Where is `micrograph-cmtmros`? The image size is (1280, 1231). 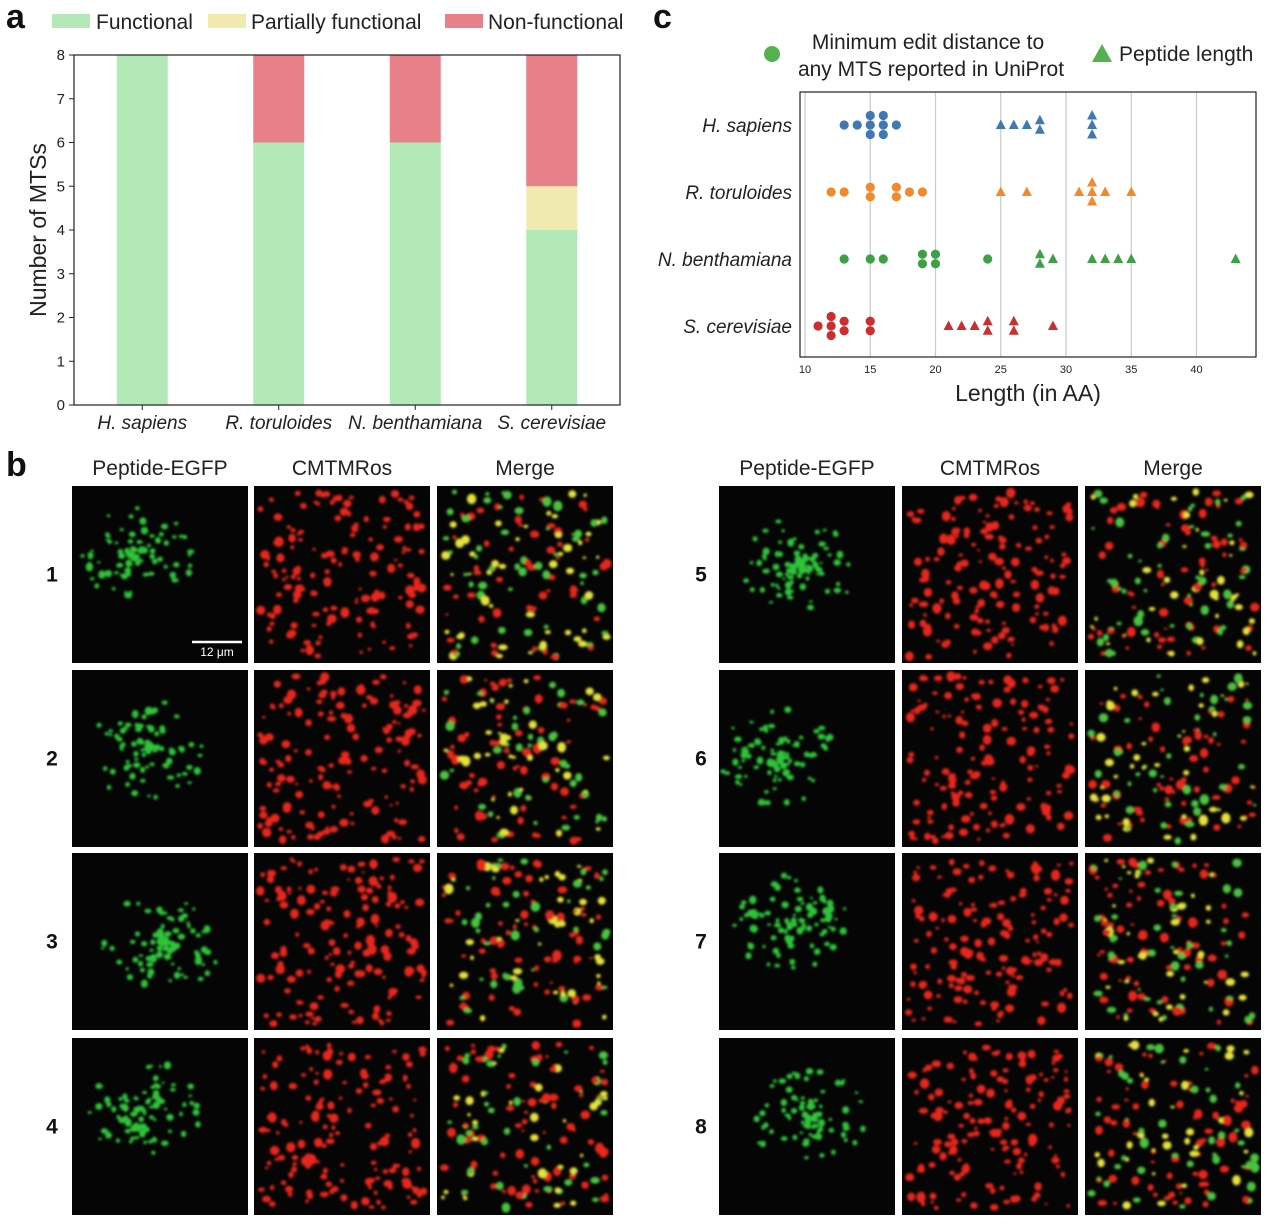
micrograph-cmtmros is located at coordinates (342, 574).